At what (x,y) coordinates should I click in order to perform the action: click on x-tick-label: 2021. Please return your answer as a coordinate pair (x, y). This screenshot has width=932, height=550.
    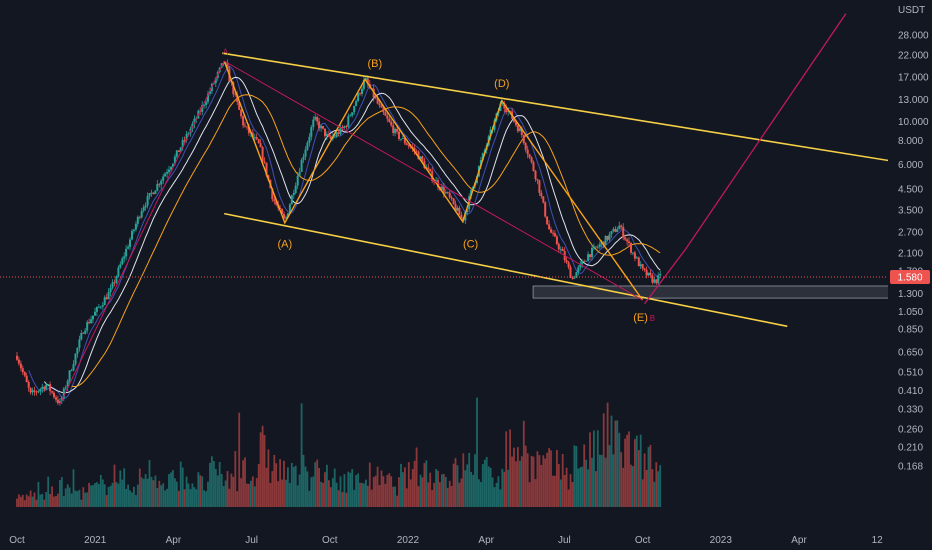
    Looking at the image, I should click on (95, 540).